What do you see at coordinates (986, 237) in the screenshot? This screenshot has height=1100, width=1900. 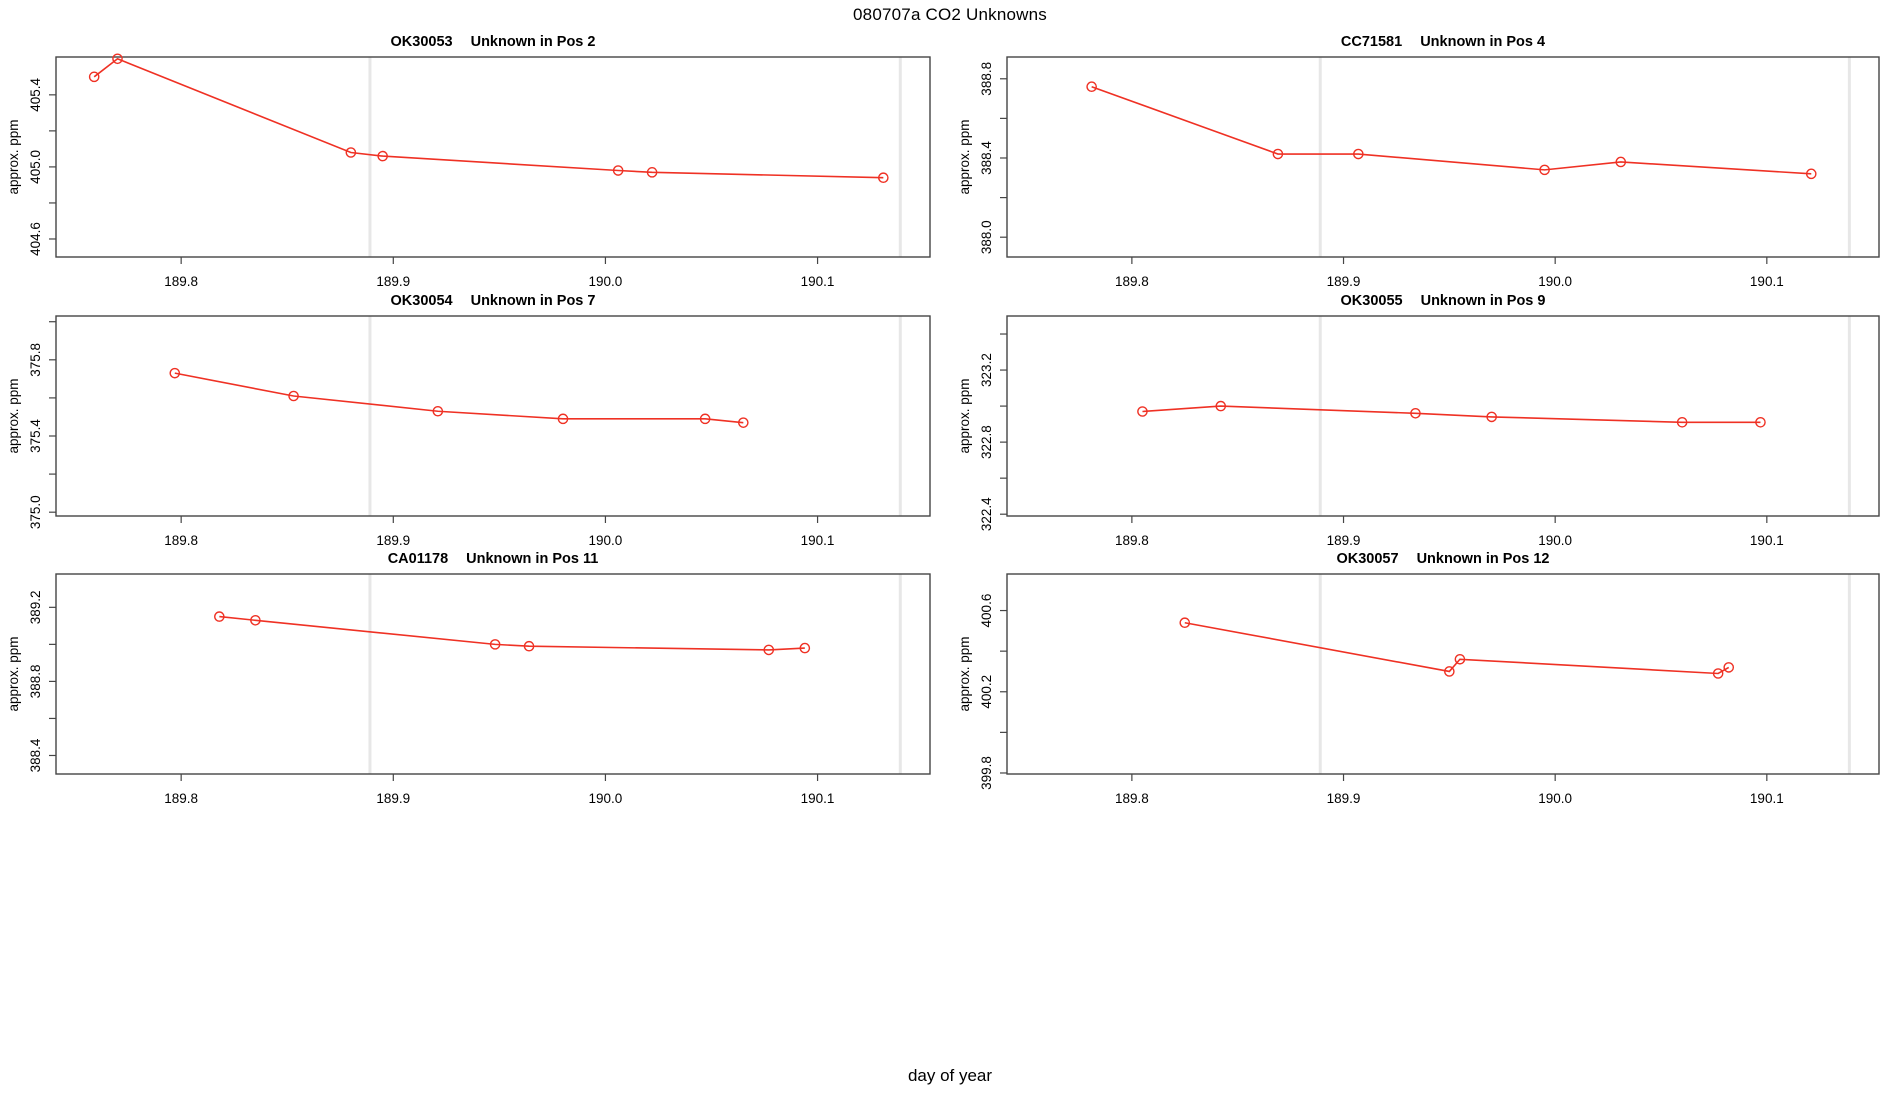 I see `y-tick-label: 388.0` at bounding box center [986, 237].